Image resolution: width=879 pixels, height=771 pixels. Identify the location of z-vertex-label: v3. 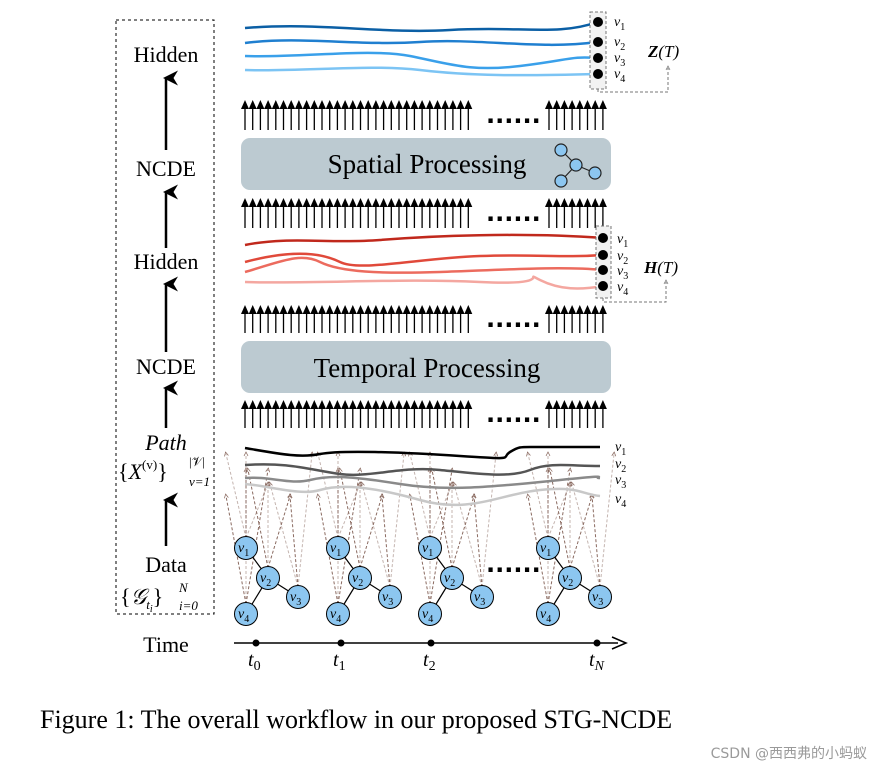
(619, 60).